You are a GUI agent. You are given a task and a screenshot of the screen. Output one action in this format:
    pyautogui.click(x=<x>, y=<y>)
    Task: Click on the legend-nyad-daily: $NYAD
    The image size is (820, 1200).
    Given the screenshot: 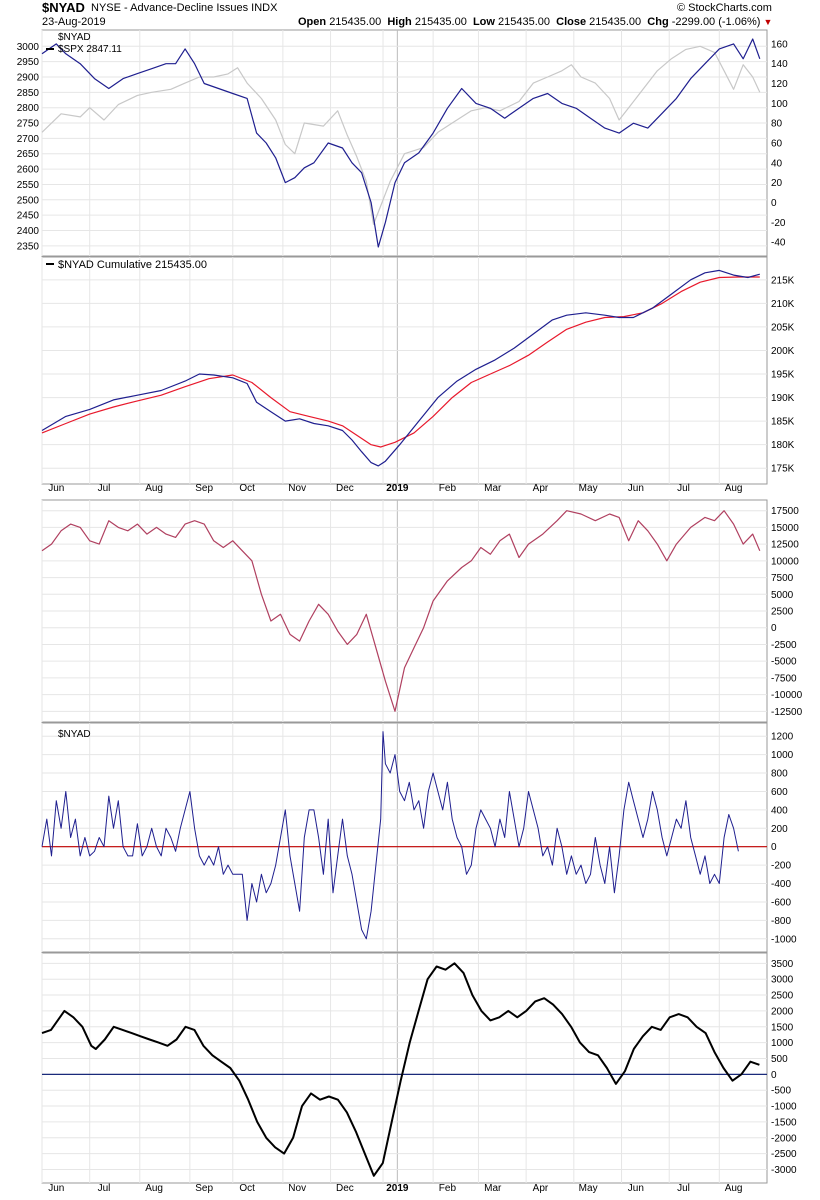 What is the action you would take?
    pyautogui.click(x=74, y=734)
    